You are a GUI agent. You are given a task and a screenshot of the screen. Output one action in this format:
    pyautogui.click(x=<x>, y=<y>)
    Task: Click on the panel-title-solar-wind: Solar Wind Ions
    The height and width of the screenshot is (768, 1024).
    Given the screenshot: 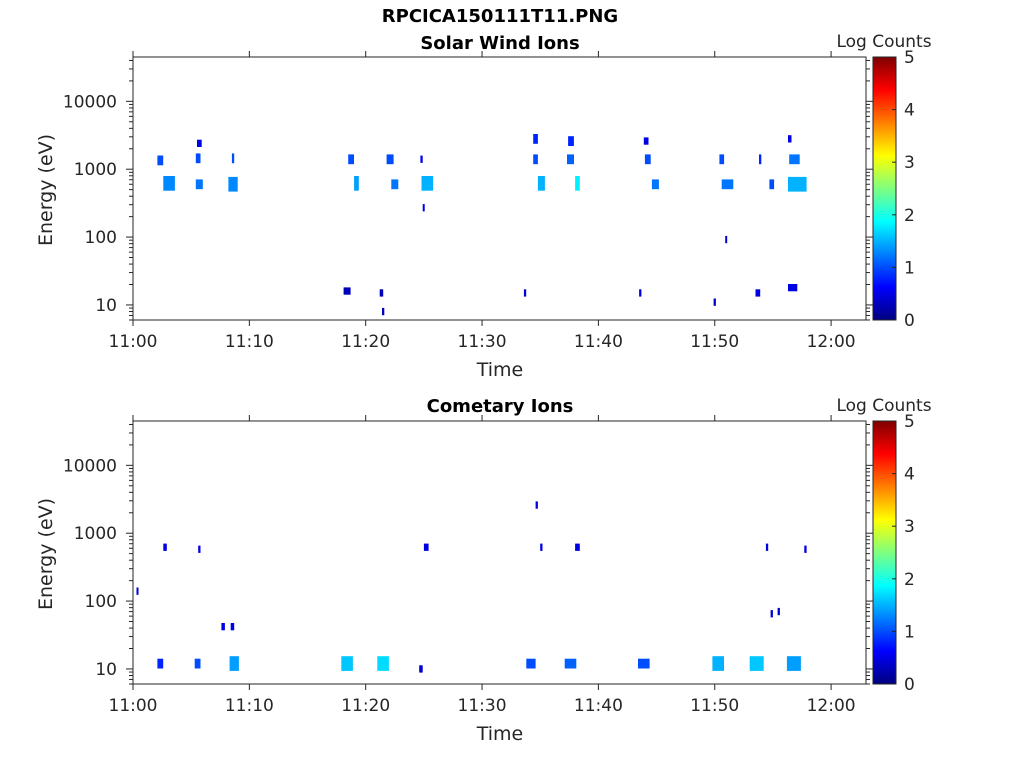 What is the action you would take?
    pyautogui.click(x=499, y=43)
    